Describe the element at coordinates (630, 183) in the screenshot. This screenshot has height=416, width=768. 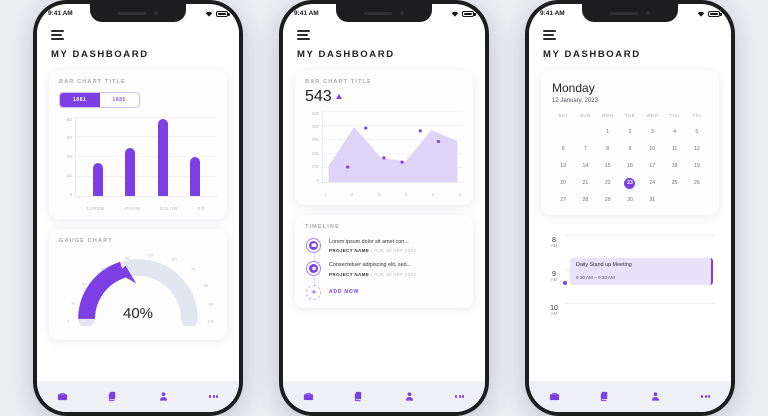
I see `calendar-day-selected: 23` at that location.